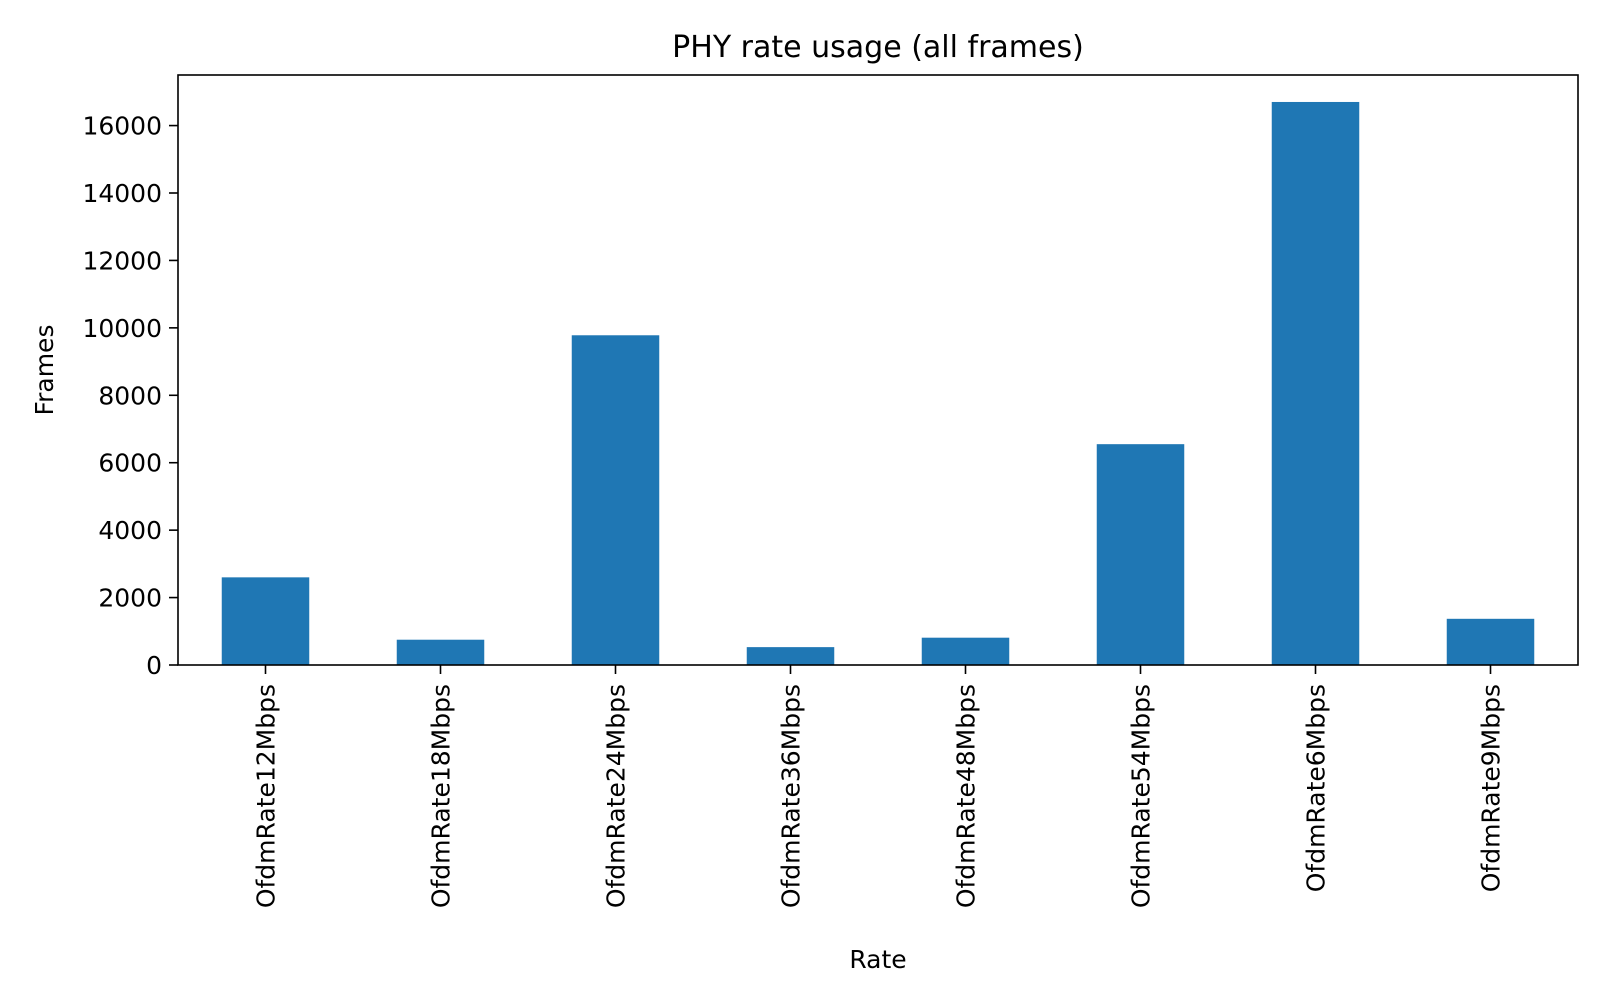  What do you see at coordinates (1491, 788) in the screenshot?
I see `x-tick-label: OfdmRate9Mbps` at bounding box center [1491, 788].